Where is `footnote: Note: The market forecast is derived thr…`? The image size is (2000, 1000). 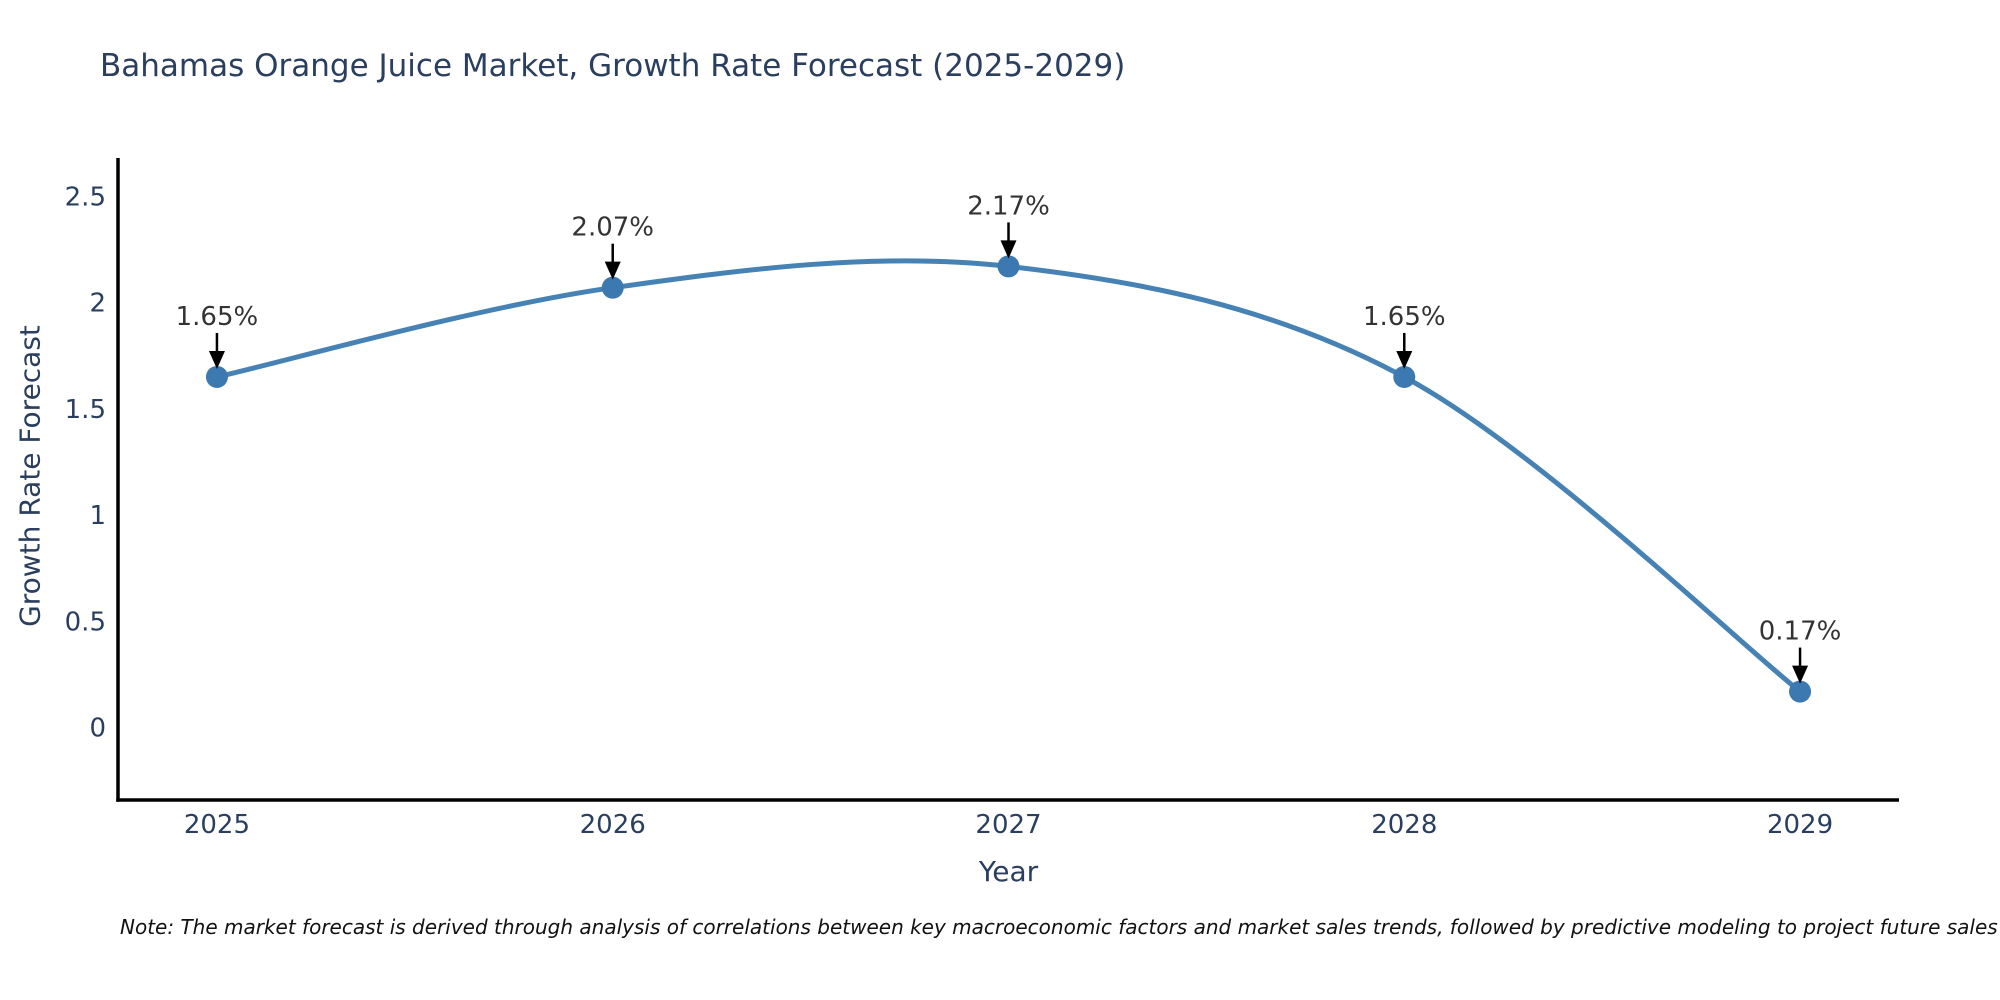 footnote: Note: The market forecast is derived thr… is located at coordinates (1059, 927).